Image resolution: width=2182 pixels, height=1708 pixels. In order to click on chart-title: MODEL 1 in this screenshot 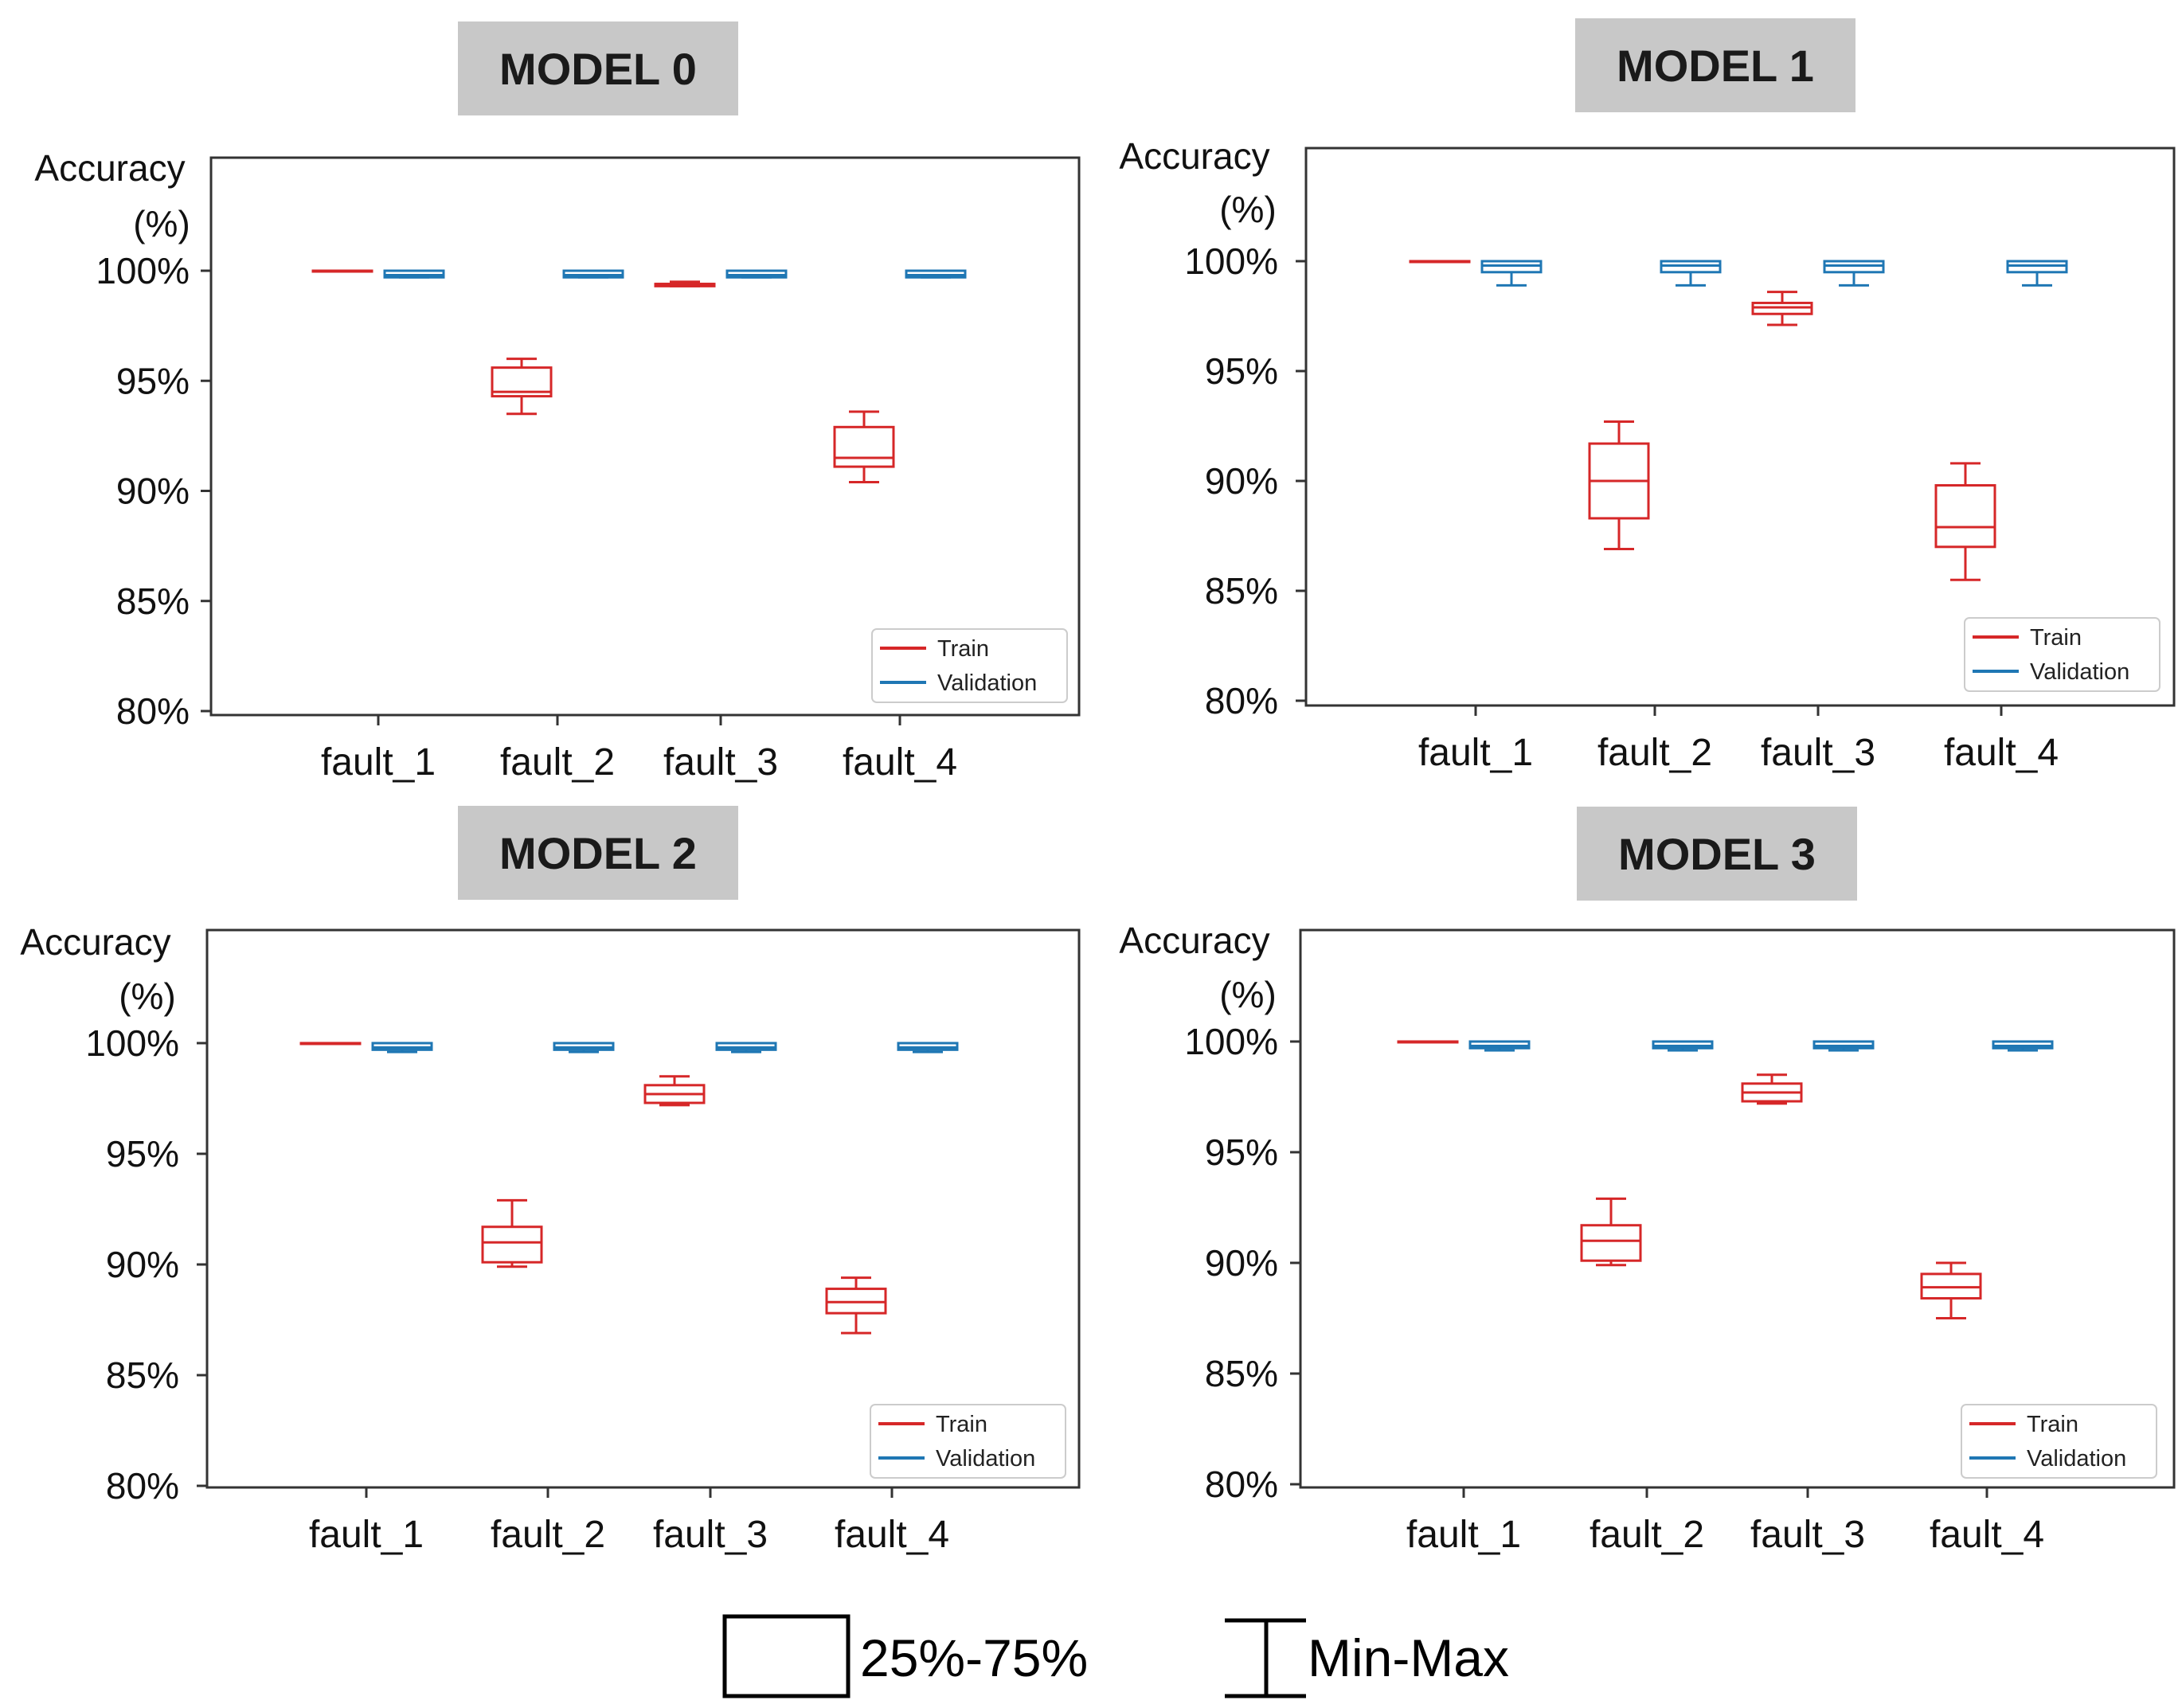, I will do `click(1715, 66)`.